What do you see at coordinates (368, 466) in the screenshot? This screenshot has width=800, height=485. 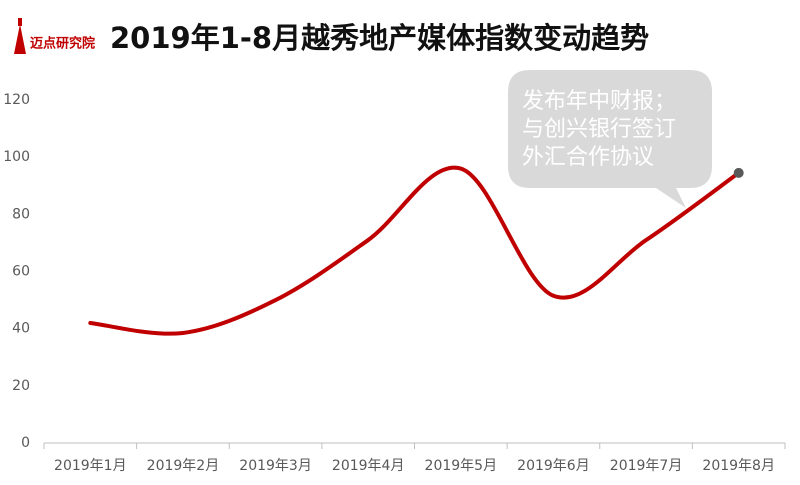 I see `x-tick-label: 2019年4月` at bounding box center [368, 466].